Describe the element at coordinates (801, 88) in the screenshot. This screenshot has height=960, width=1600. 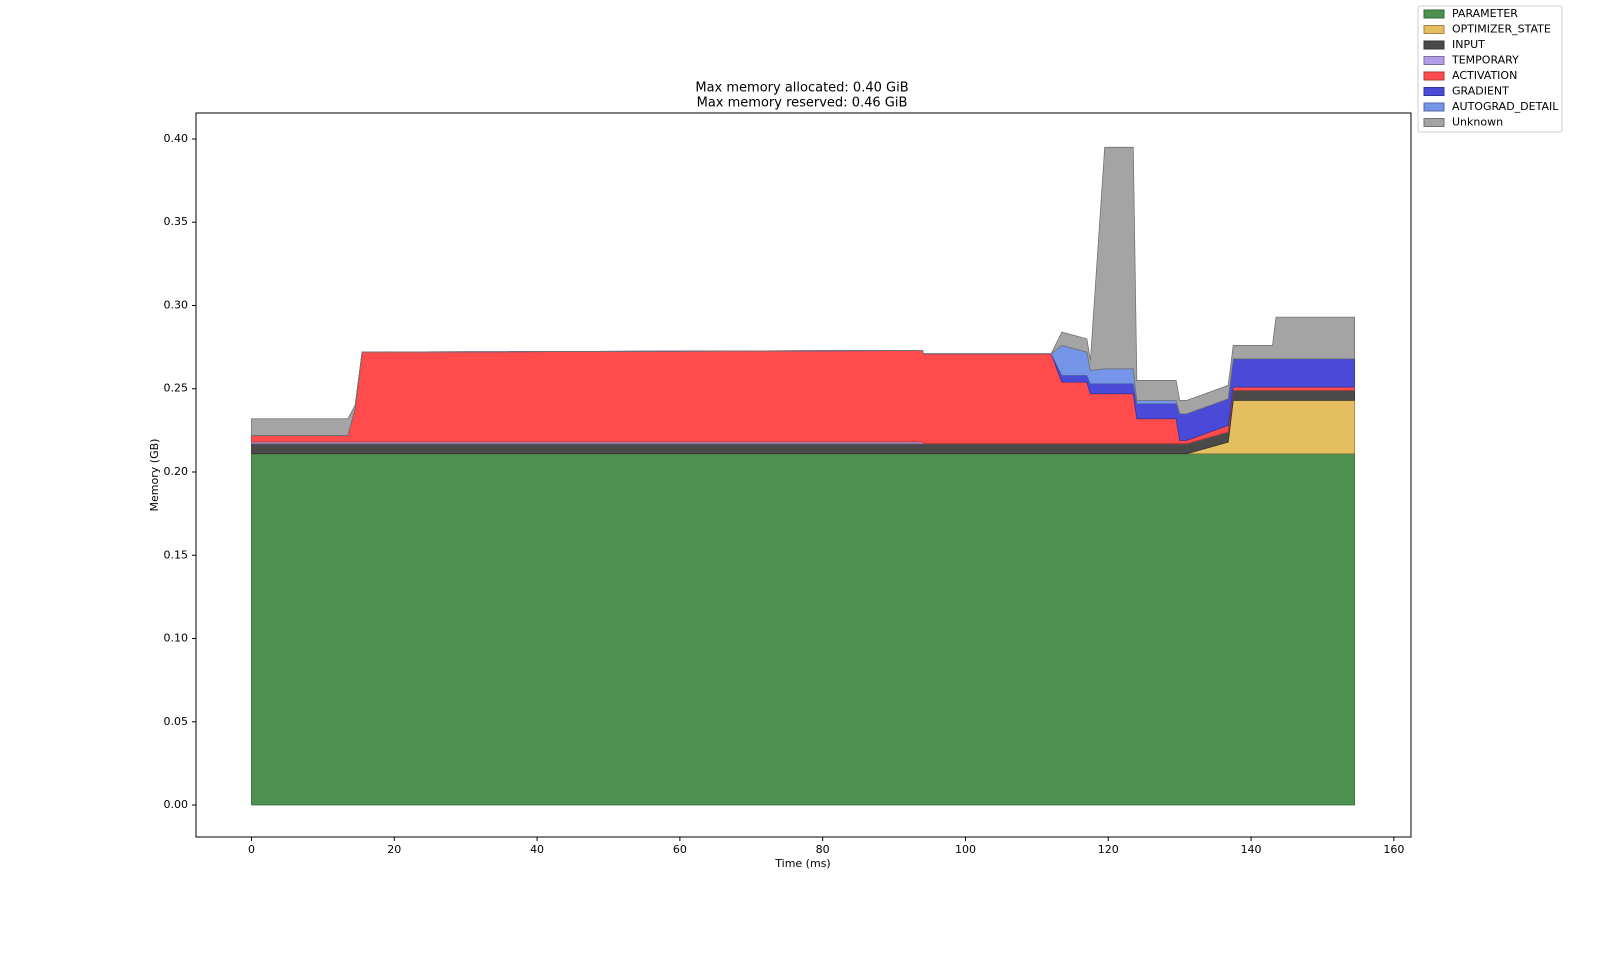
I see `chart-title: Max memory allocated: 0.40 GiB` at that location.